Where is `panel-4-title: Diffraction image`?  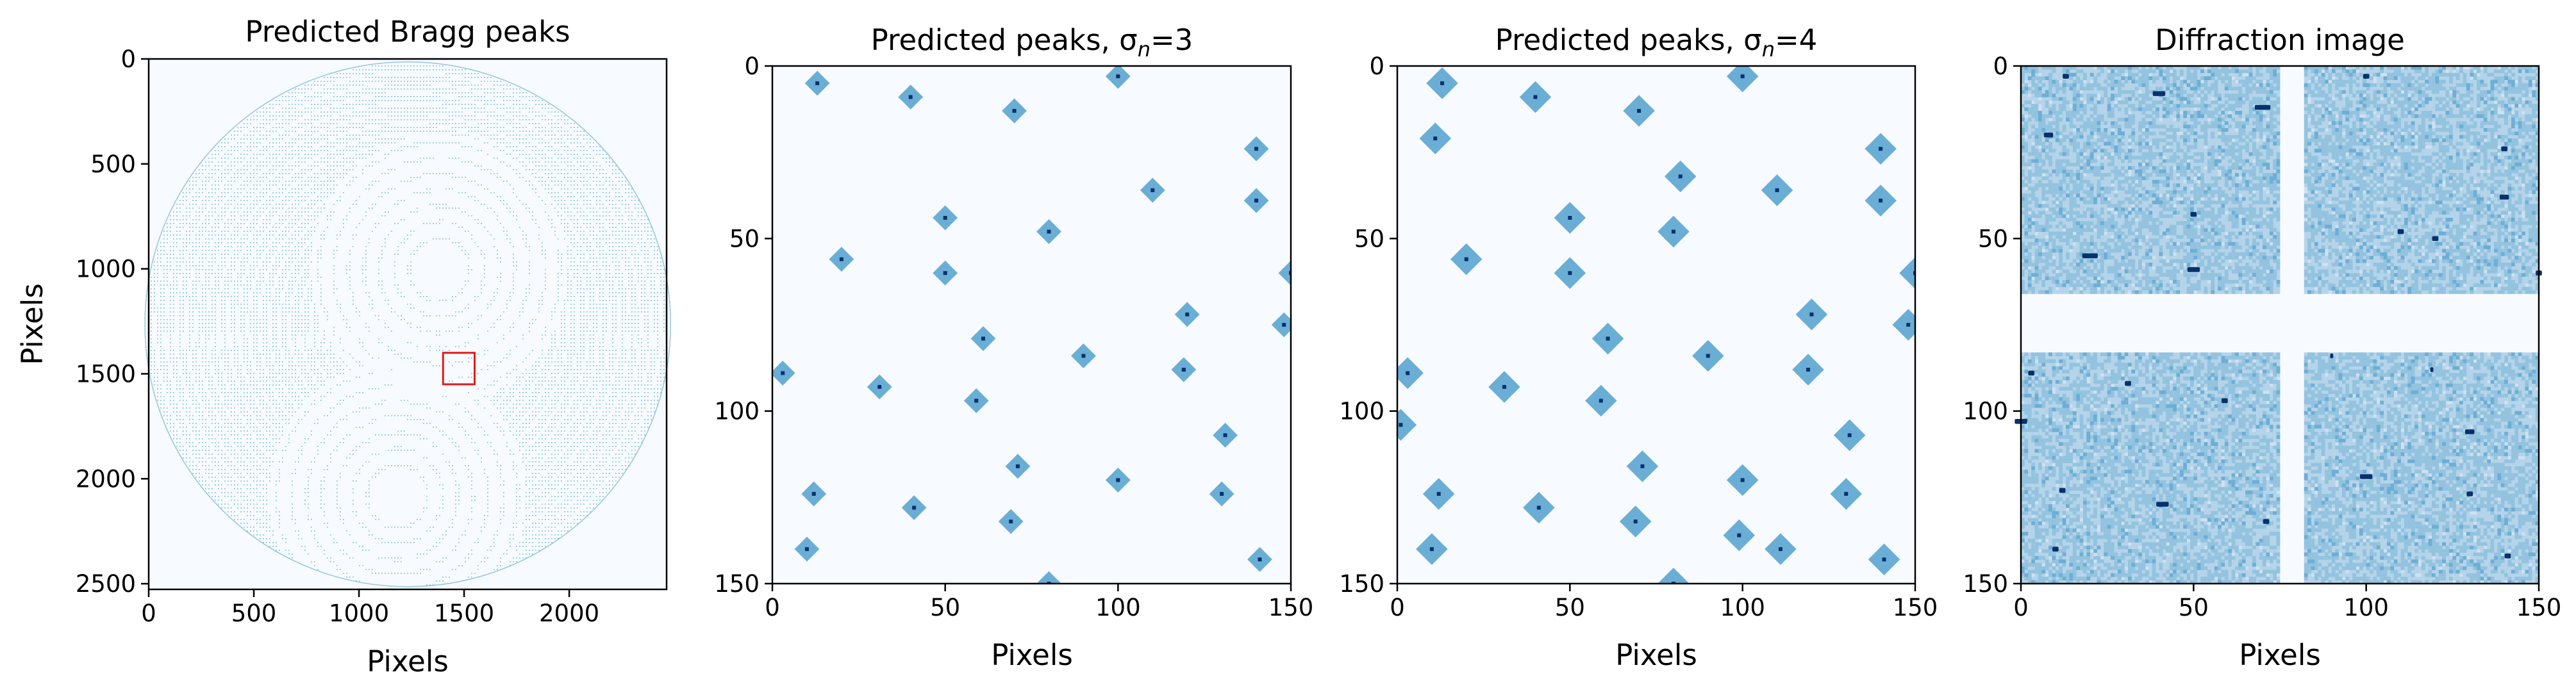
panel-4-title: Diffraction image is located at coordinates (2280, 40).